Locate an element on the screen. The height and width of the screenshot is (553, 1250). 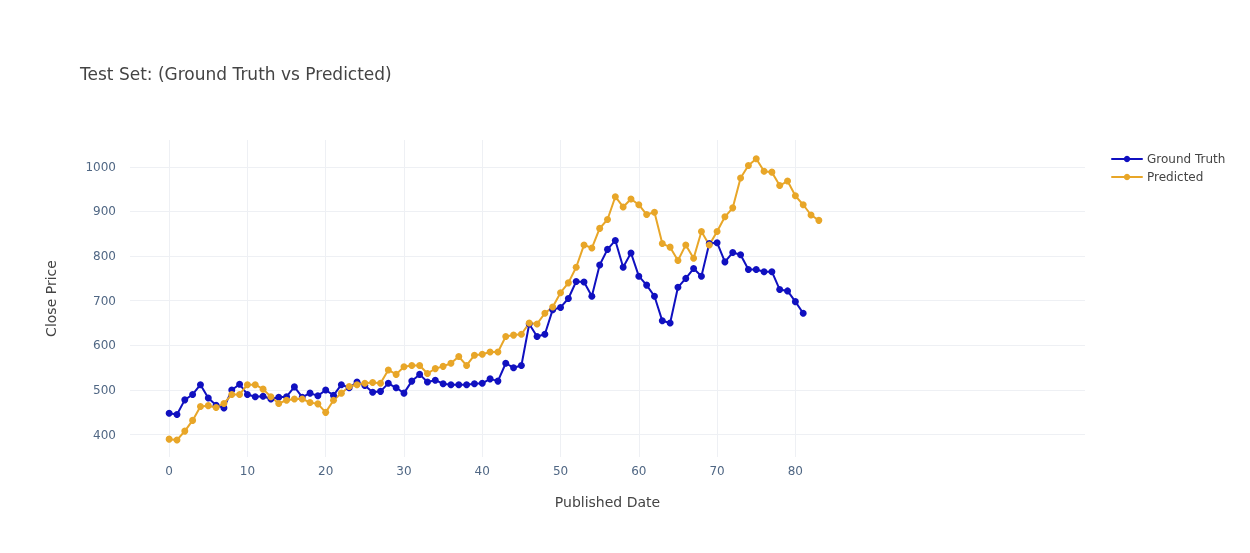
x-axis-title: Published Date is located at coordinates (607, 502).